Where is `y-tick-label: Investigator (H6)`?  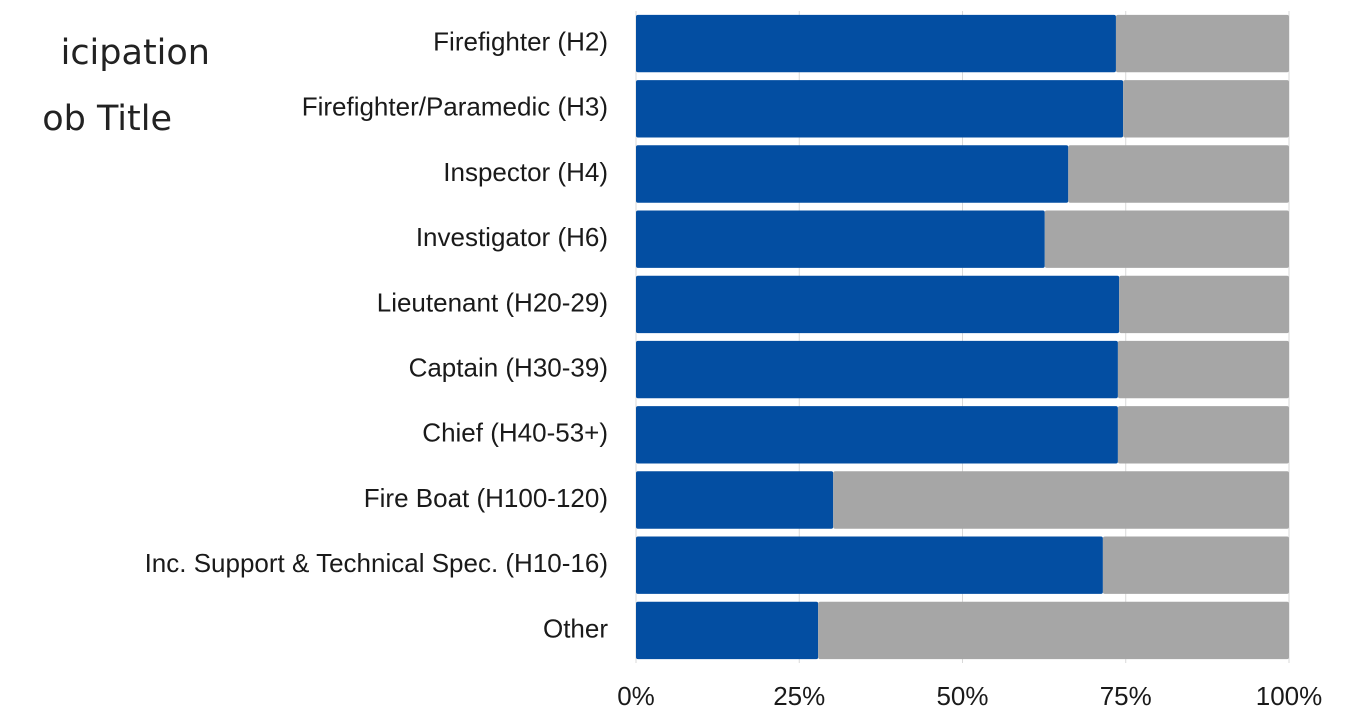 y-tick-label: Investigator (H6) is located at coordinates (512, 237).